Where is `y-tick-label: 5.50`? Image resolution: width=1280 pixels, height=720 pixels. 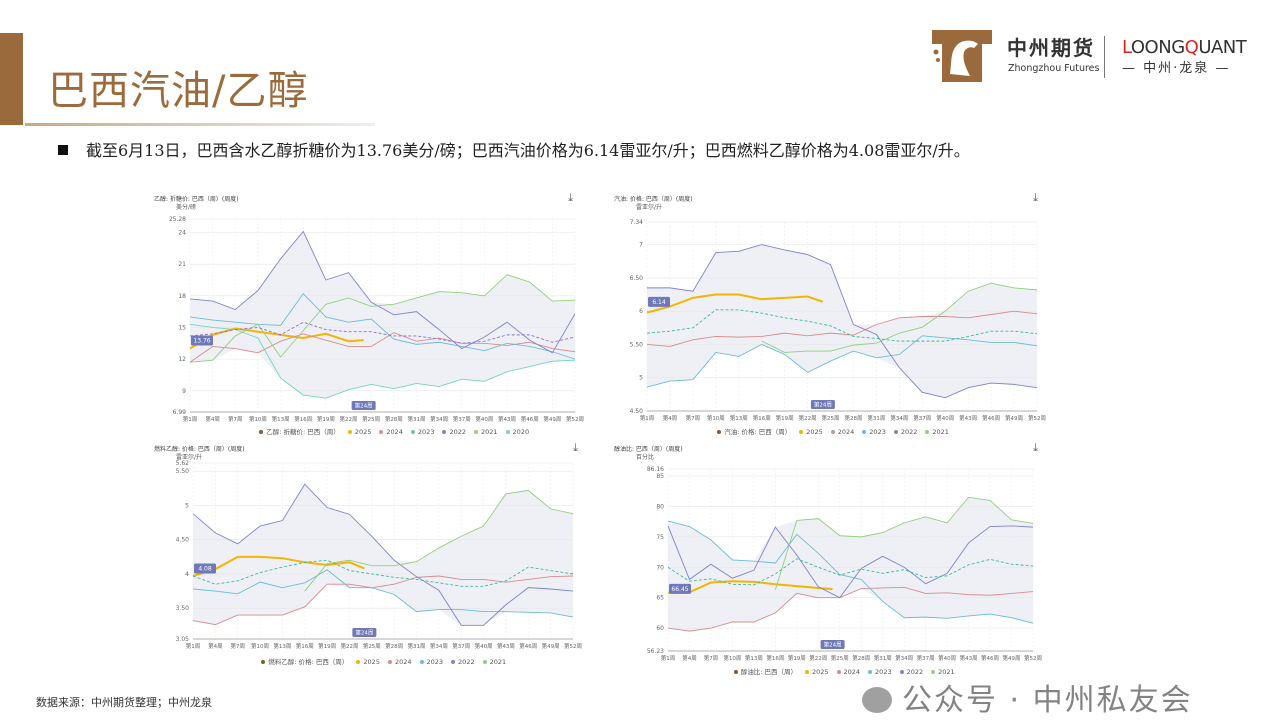
y-tick-label: 5.50 is located at coordinates (183, 471).